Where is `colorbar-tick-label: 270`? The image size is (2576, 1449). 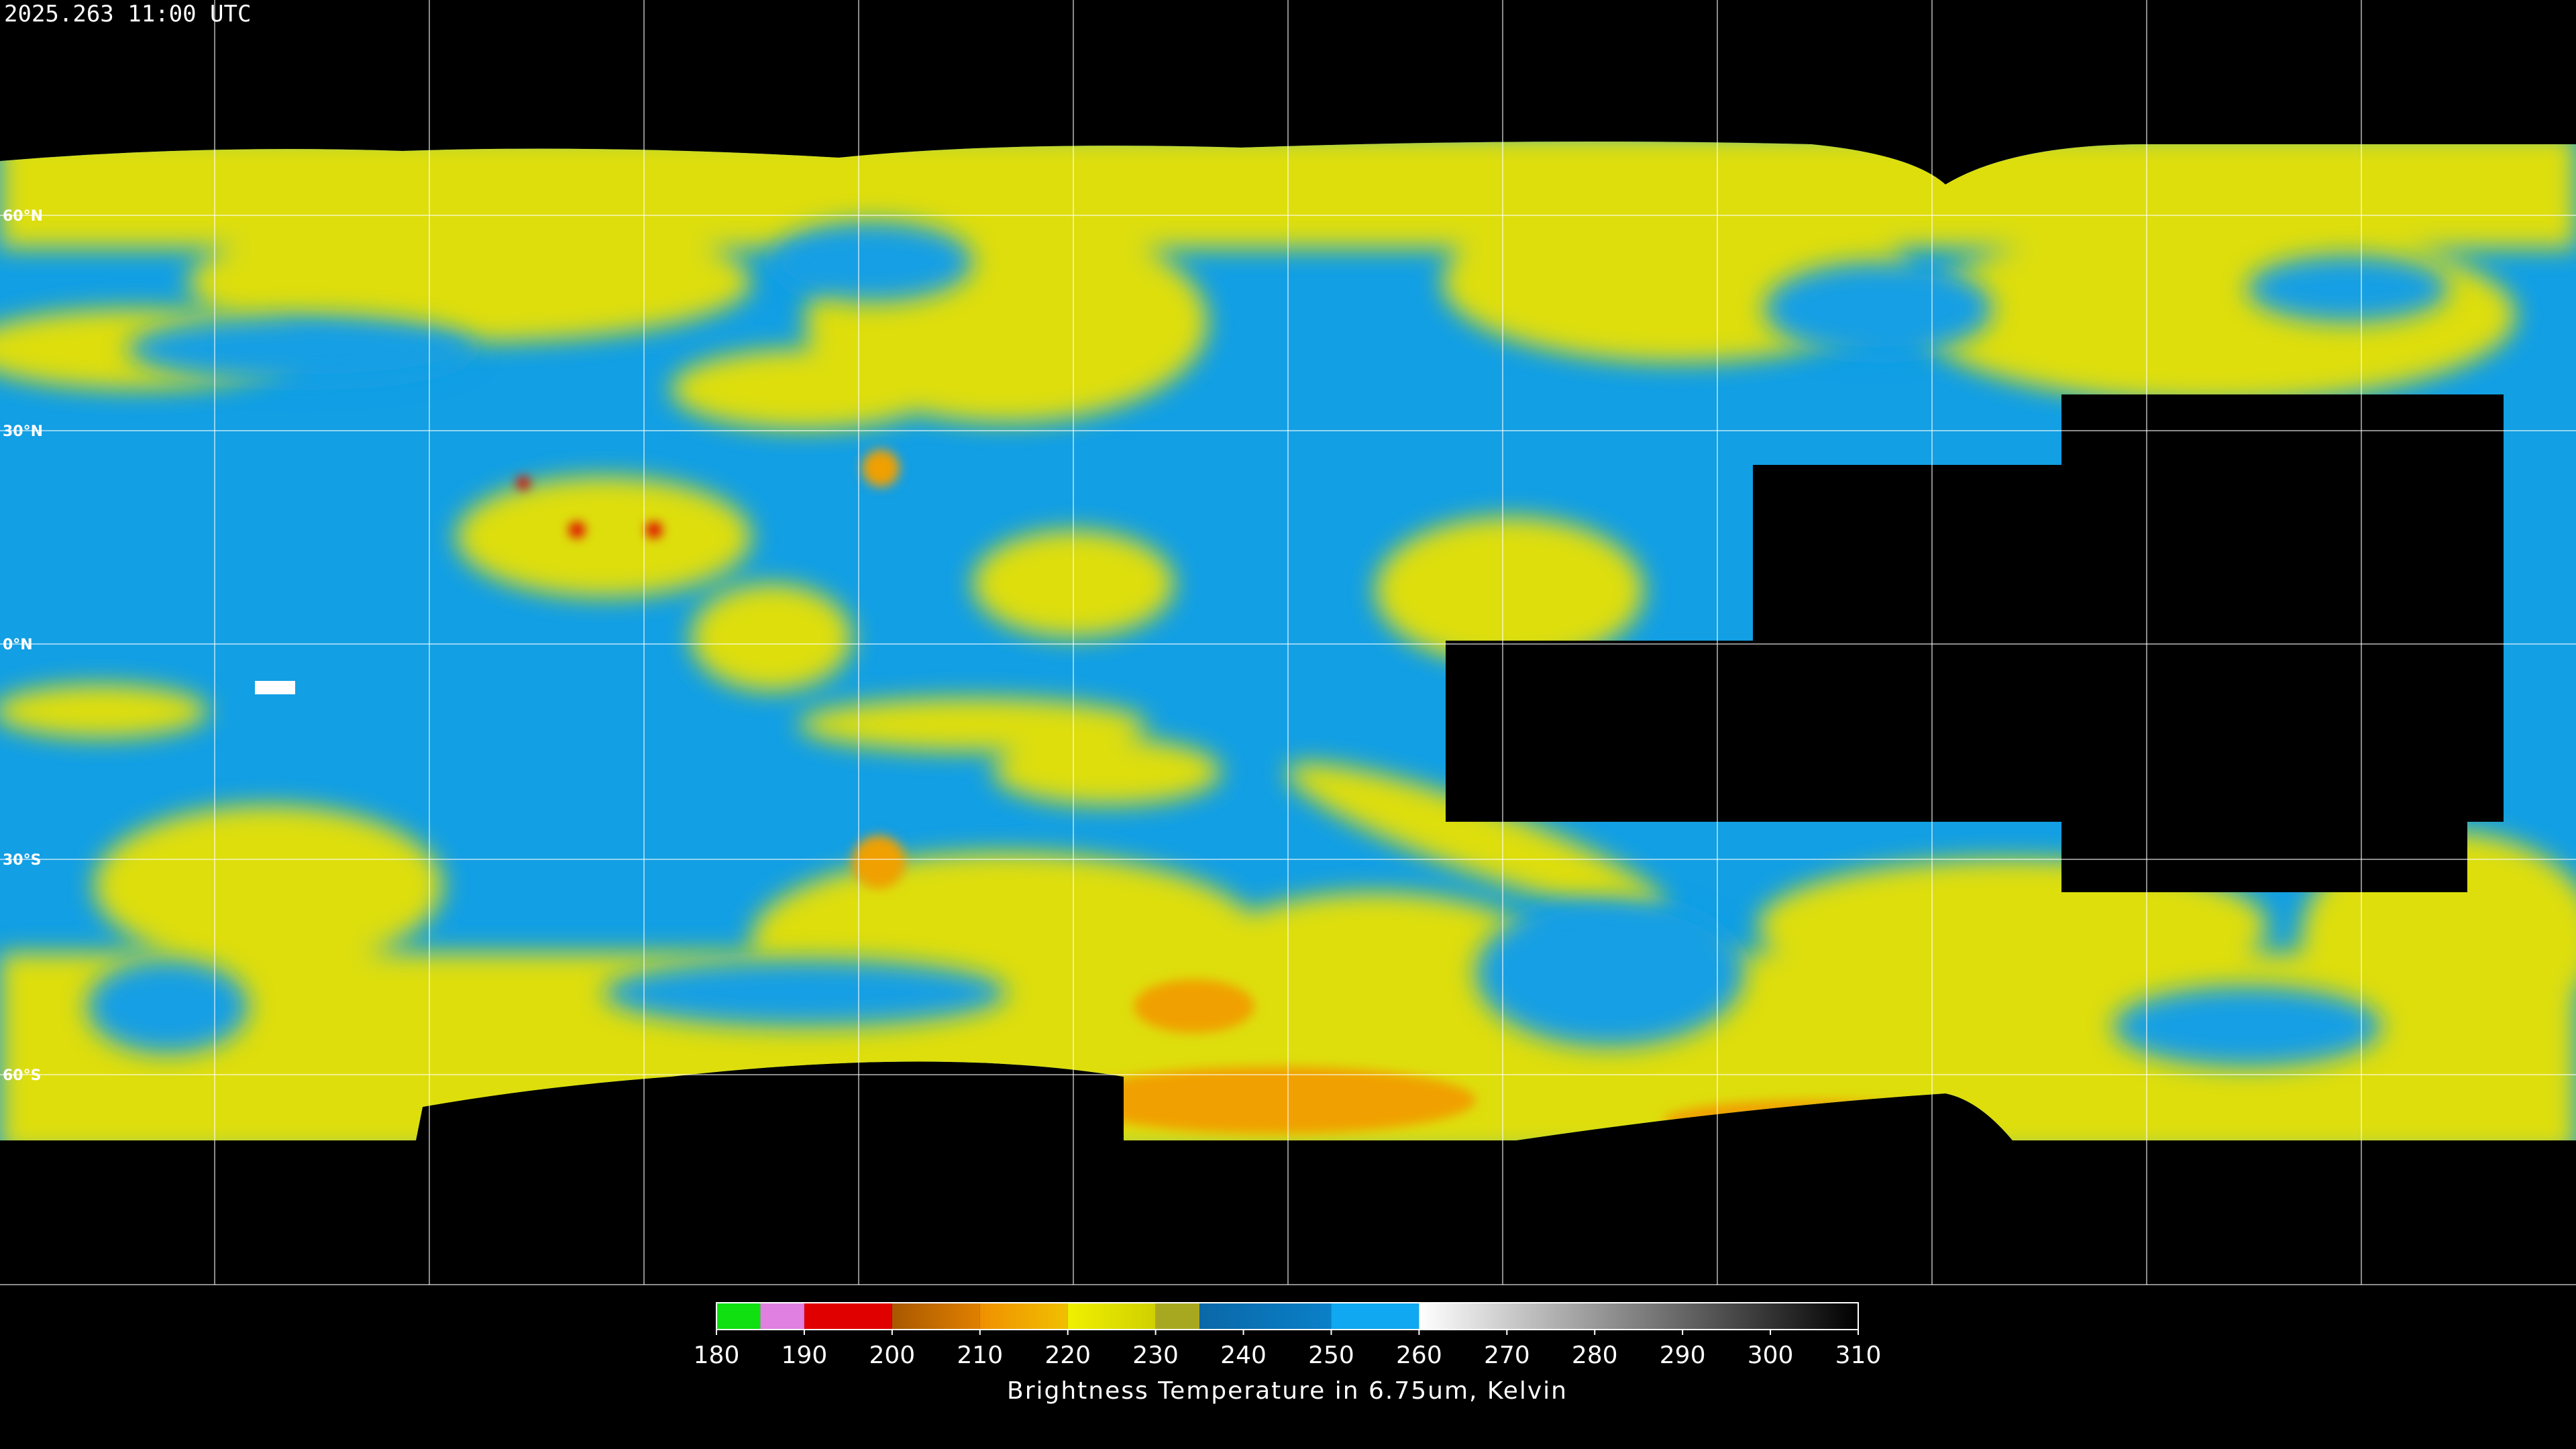 colorbar-tick-label: 270 is located at coordinates (1507, 1355).